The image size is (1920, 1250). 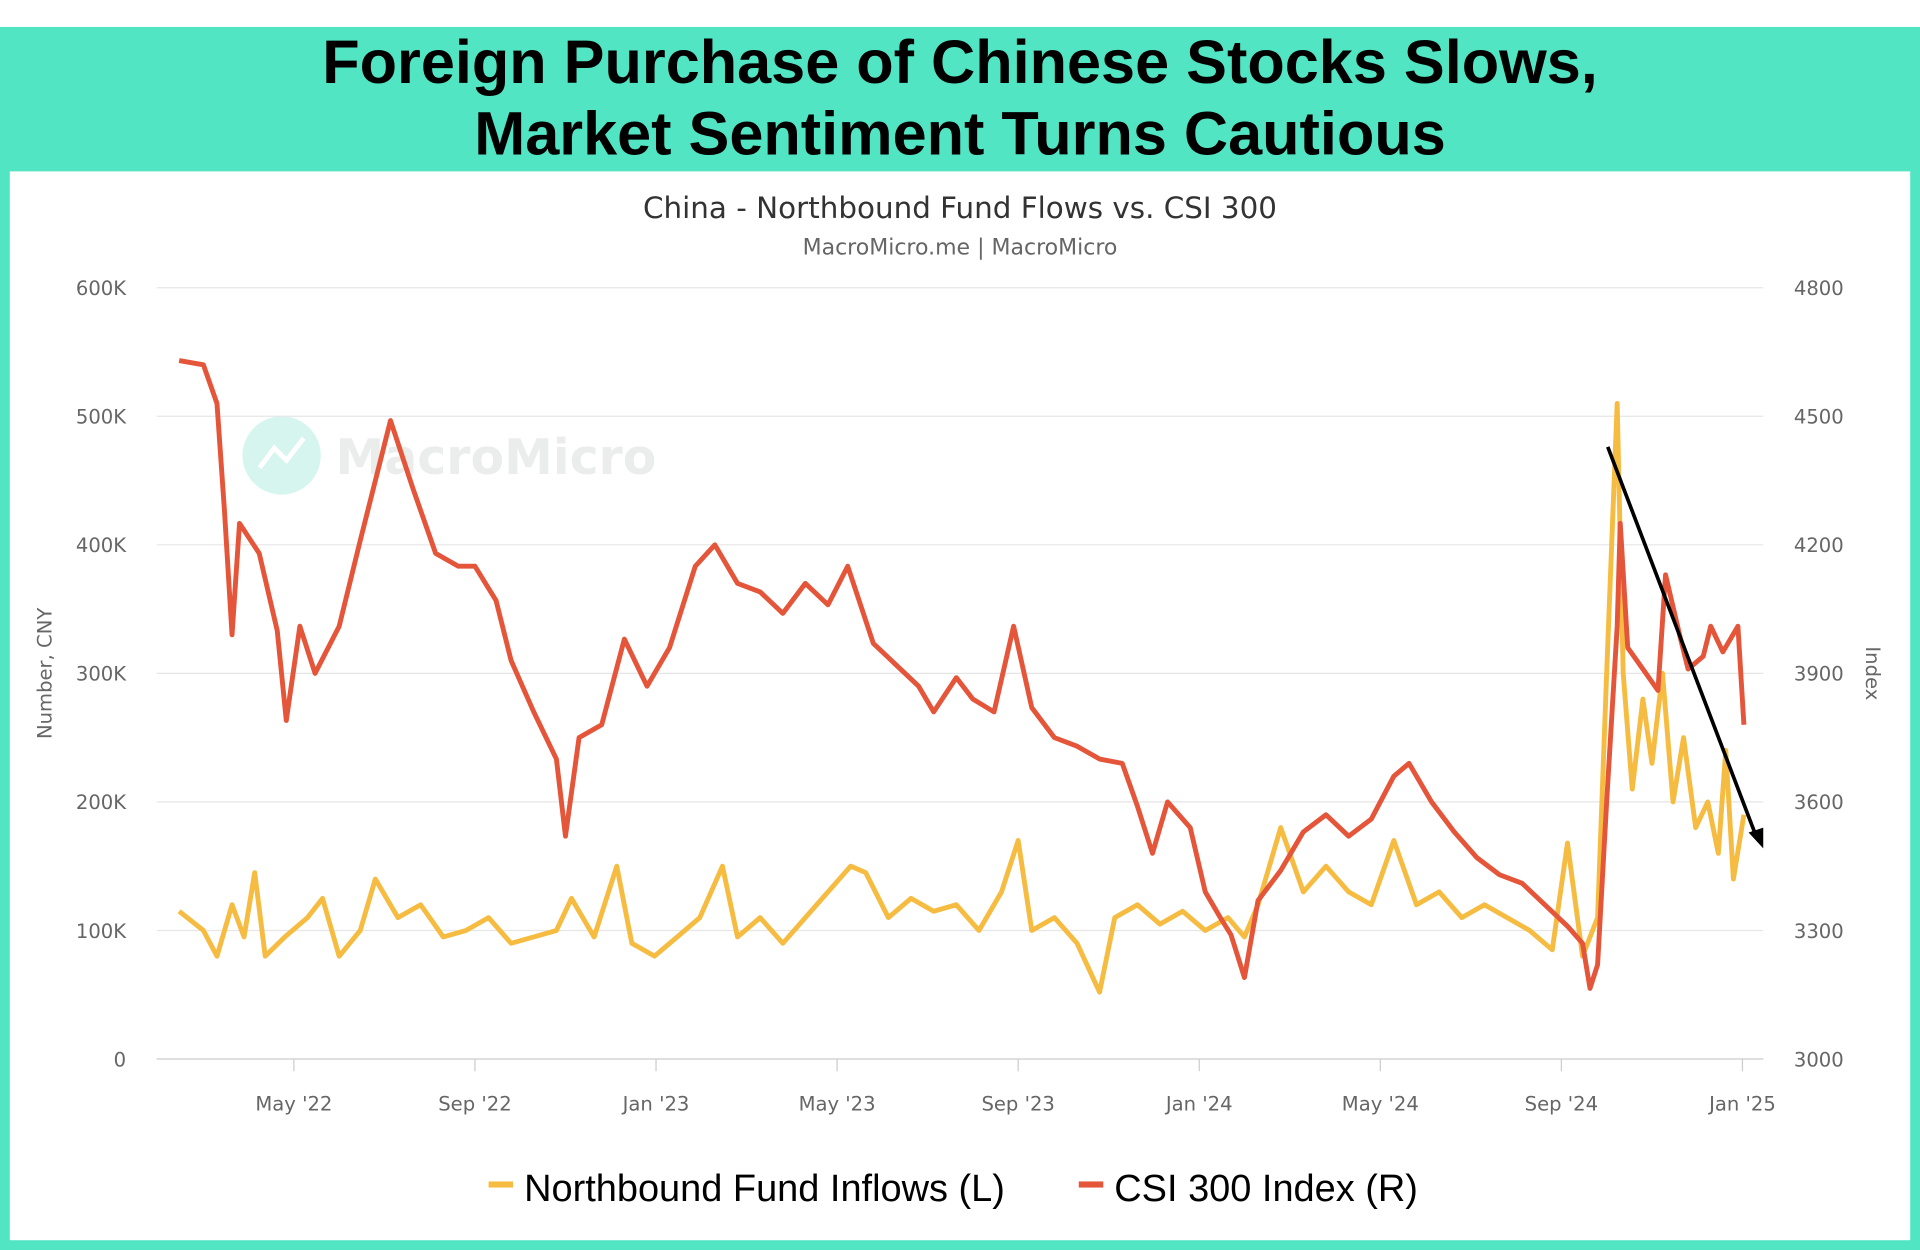 I want to click on y2-tick-label: 4500, so click(x=1819, y=417).